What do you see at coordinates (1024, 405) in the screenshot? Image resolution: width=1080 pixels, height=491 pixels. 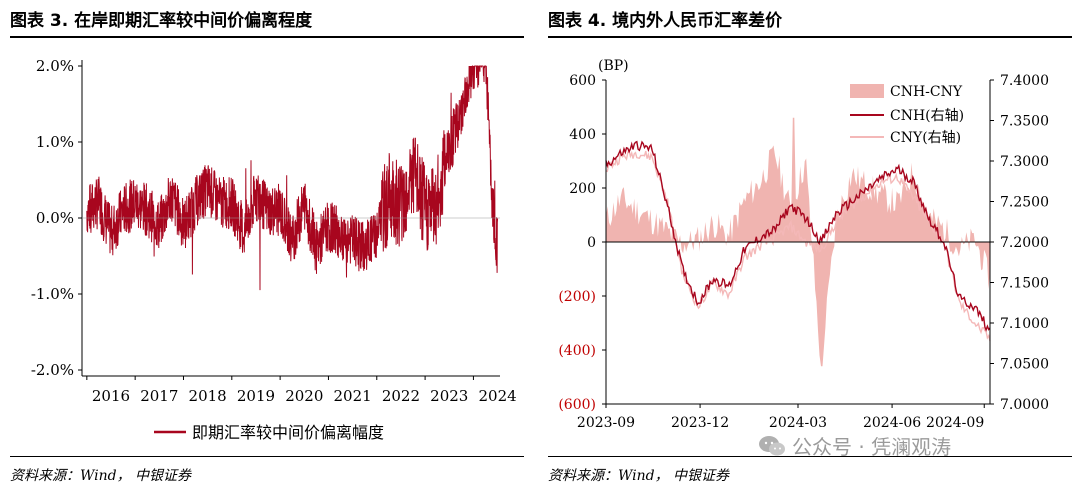 I see `right-right-tick-label: 7.0000` at bounding box center [1024, 405].